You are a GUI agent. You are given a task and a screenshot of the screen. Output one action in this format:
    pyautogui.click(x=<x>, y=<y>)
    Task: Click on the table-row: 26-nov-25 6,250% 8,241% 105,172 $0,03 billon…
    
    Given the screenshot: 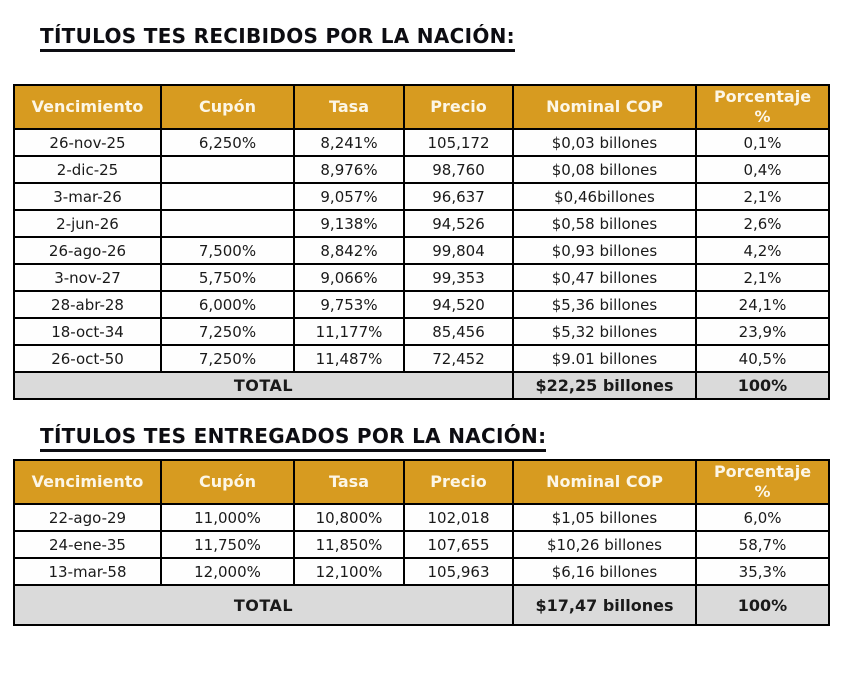 What is the action you would take?
    pyautogui.click(x=421, y=142)
    